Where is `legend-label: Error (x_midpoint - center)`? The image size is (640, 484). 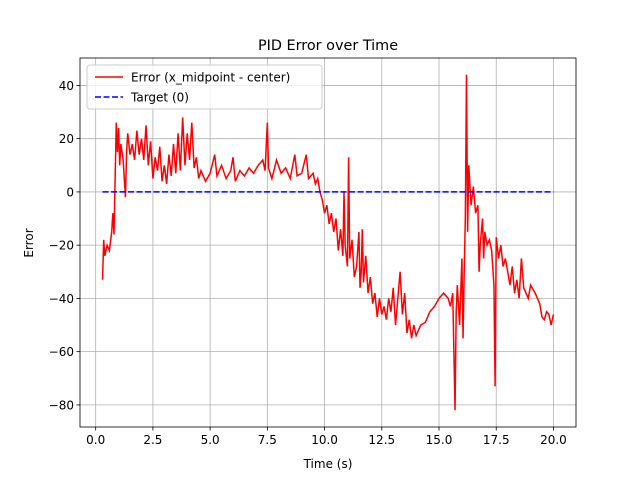 legend-label: Error (x_midpoint - center) is located at coordinates (210, 78).